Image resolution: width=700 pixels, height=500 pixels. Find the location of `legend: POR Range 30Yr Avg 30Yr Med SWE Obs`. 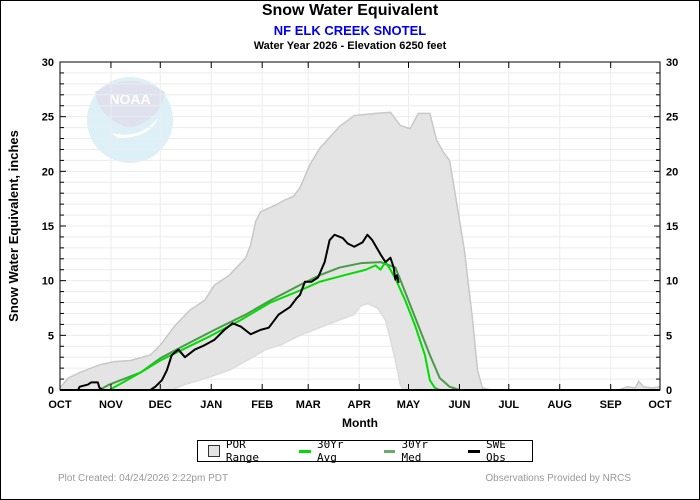

legend: POR Range 30Yr Avg 30Yr Med SWE Obs is located at coordinates (365, 451).